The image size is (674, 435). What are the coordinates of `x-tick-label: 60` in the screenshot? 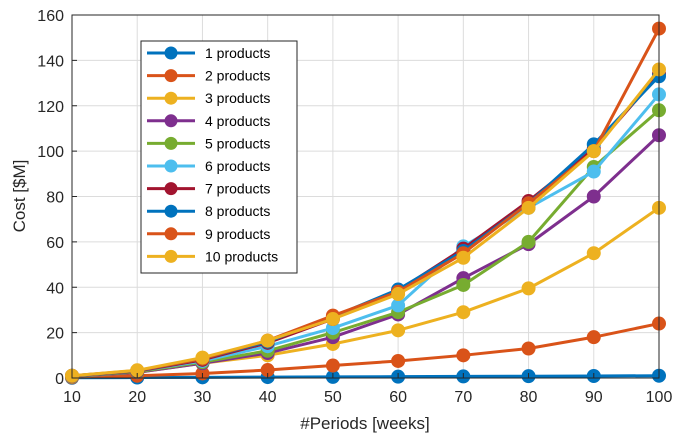 It's located at (398, 397).